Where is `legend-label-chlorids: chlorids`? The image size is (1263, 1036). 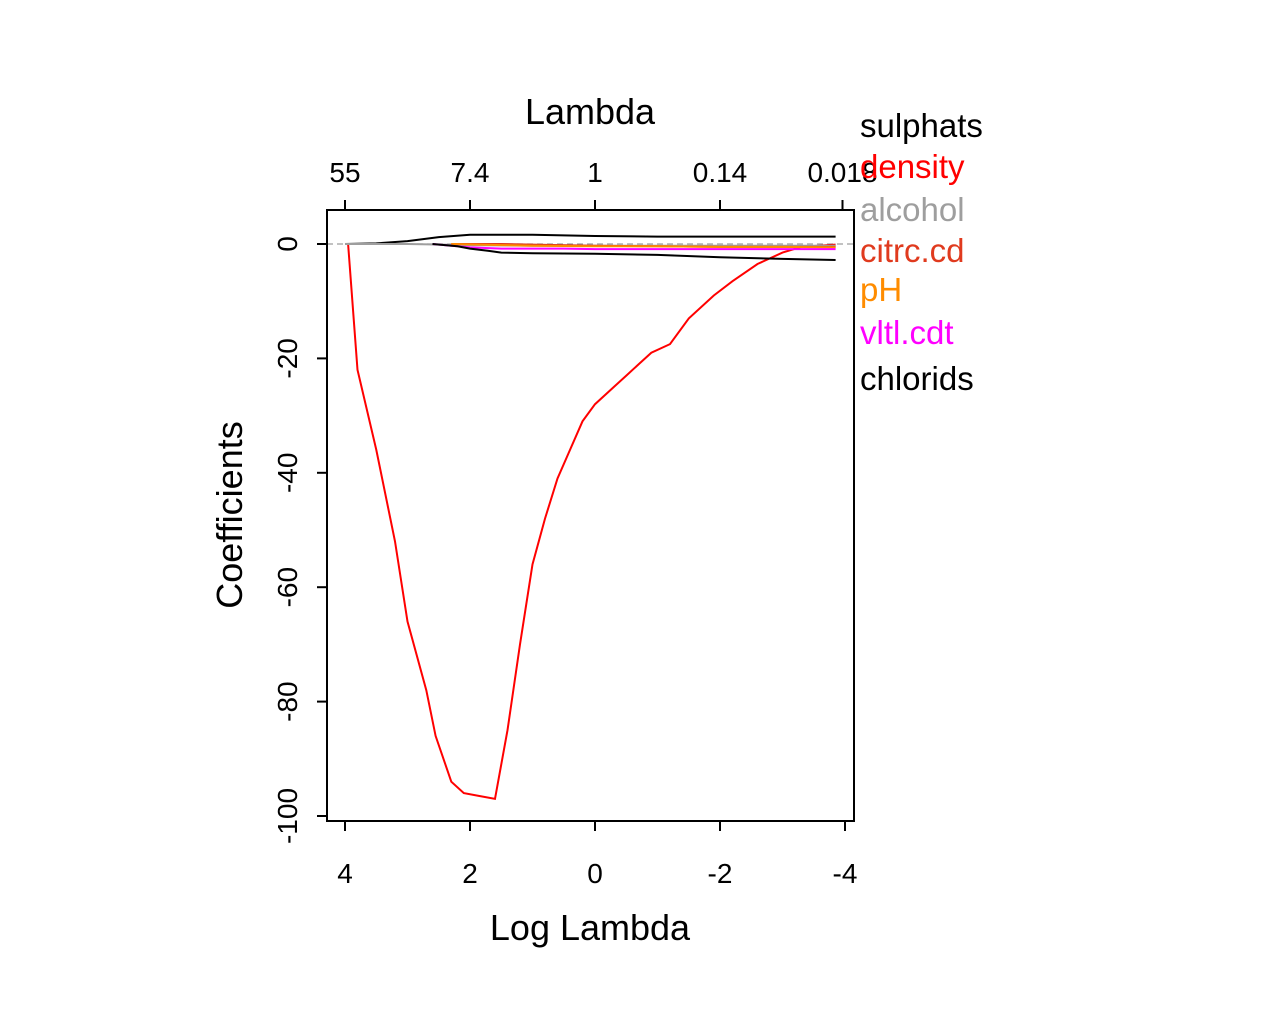 legend-label-chlorids: chlorids is located at coordinates (917, 378).